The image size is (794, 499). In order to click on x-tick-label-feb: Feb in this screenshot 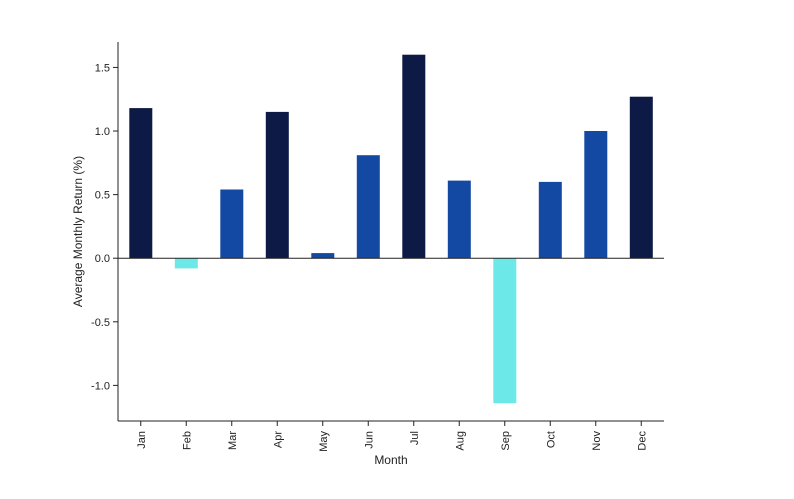, I will do `click(187, 440)`.